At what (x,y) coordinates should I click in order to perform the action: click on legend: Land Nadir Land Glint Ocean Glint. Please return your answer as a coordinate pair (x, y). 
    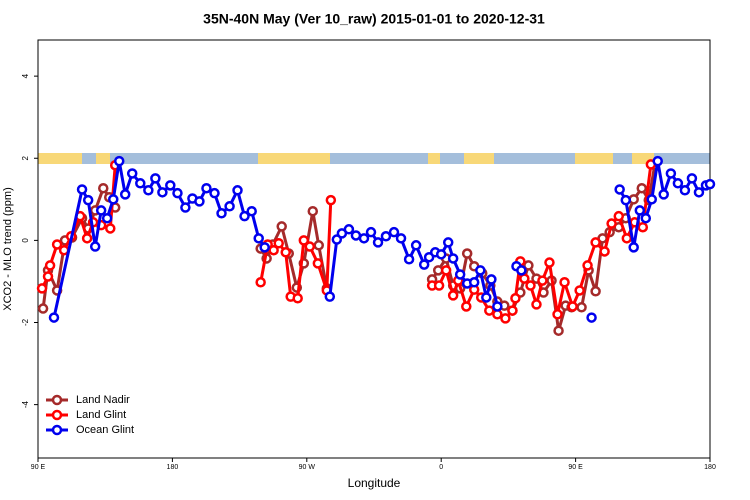
    Looking at the image, I should click on (90, 415).